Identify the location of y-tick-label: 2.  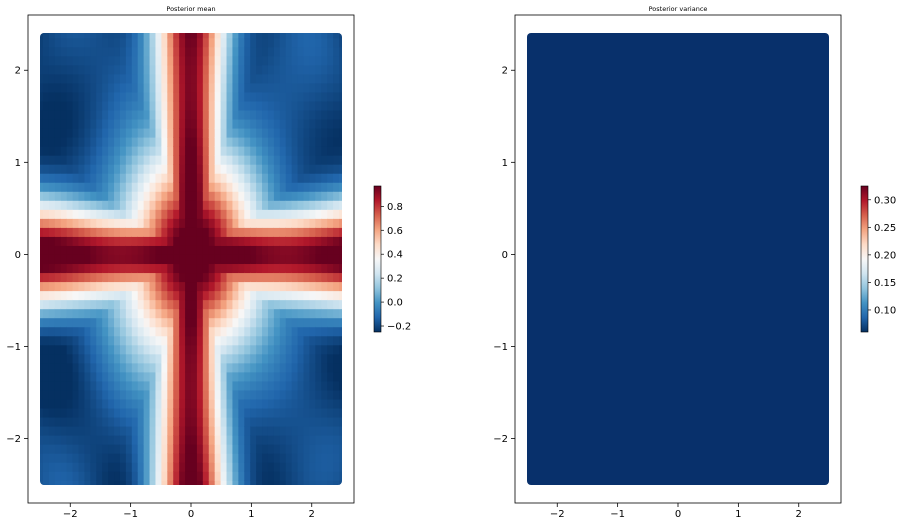
(505, 71).